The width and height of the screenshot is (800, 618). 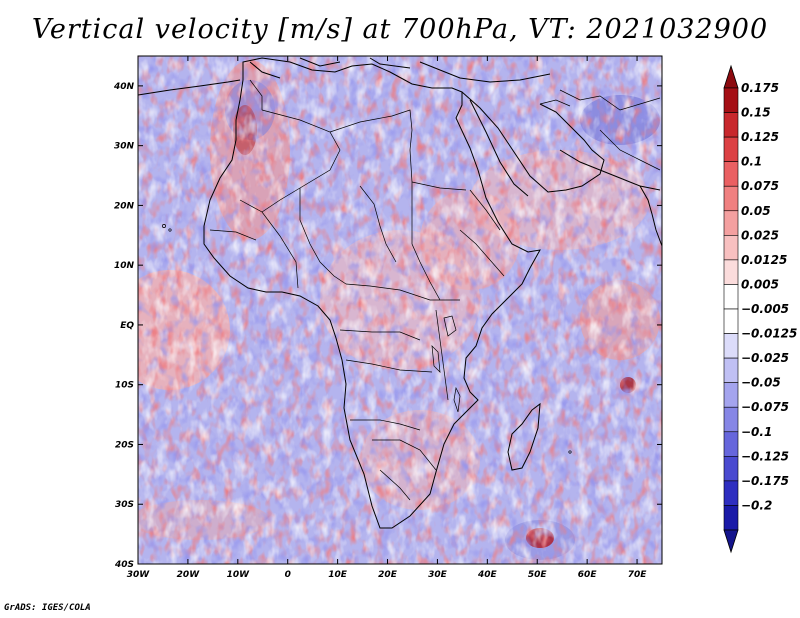 What do you see at coordinates (760, 186) in the screenshot?
I see `colorbar-label: 0.075` at bounding box center [760, 186].